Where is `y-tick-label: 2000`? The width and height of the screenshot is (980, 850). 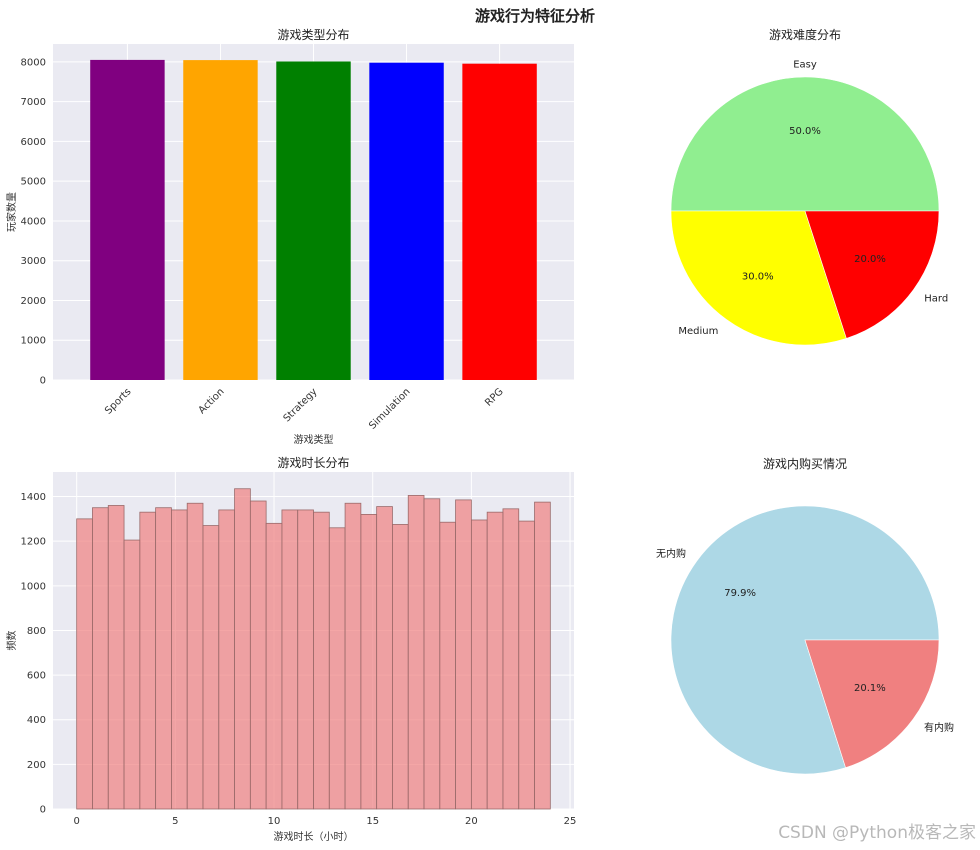 y-tick-label: 2000 is located at coordinates (33, 301).